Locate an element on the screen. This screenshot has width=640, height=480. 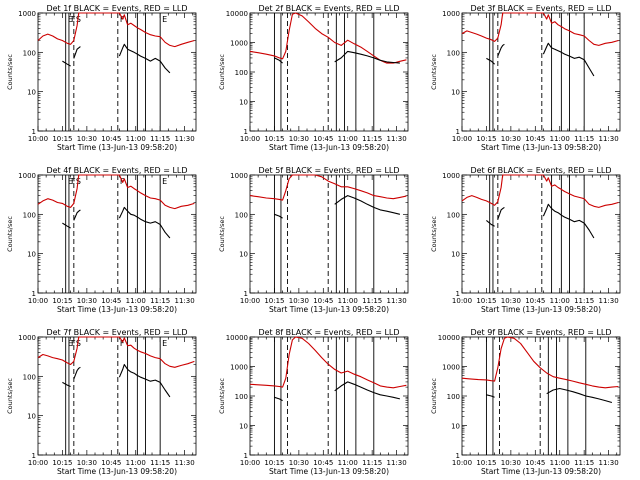
panel-title: Det 7f BLACK = Events, RED = LLD is located at coordinates (116, 332).